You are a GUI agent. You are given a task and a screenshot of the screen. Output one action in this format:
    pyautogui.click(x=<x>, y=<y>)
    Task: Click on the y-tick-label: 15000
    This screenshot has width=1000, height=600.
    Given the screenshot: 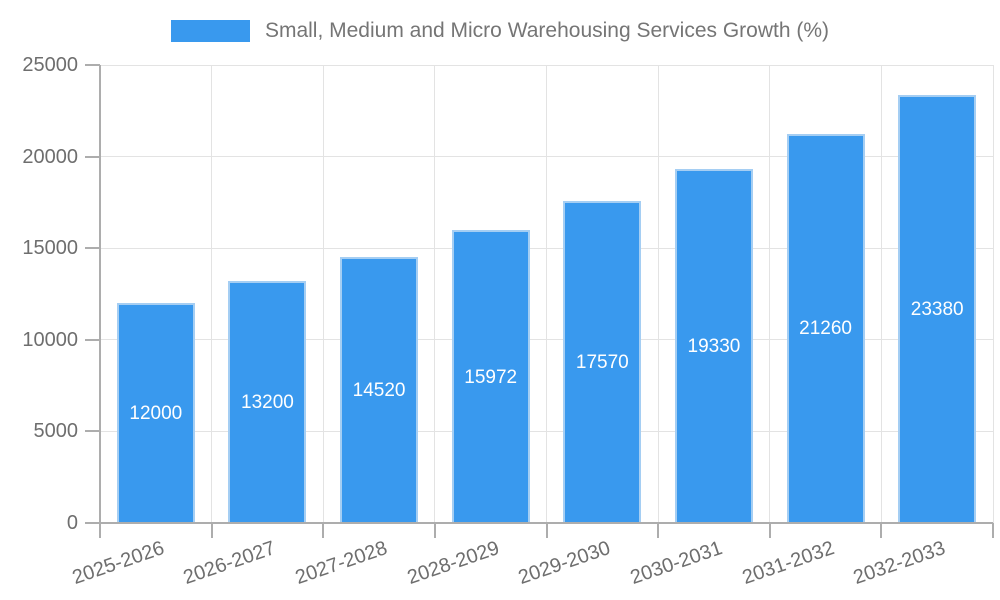 What is the action you would take?
    pyautogui.click(x=50, y=248)
    